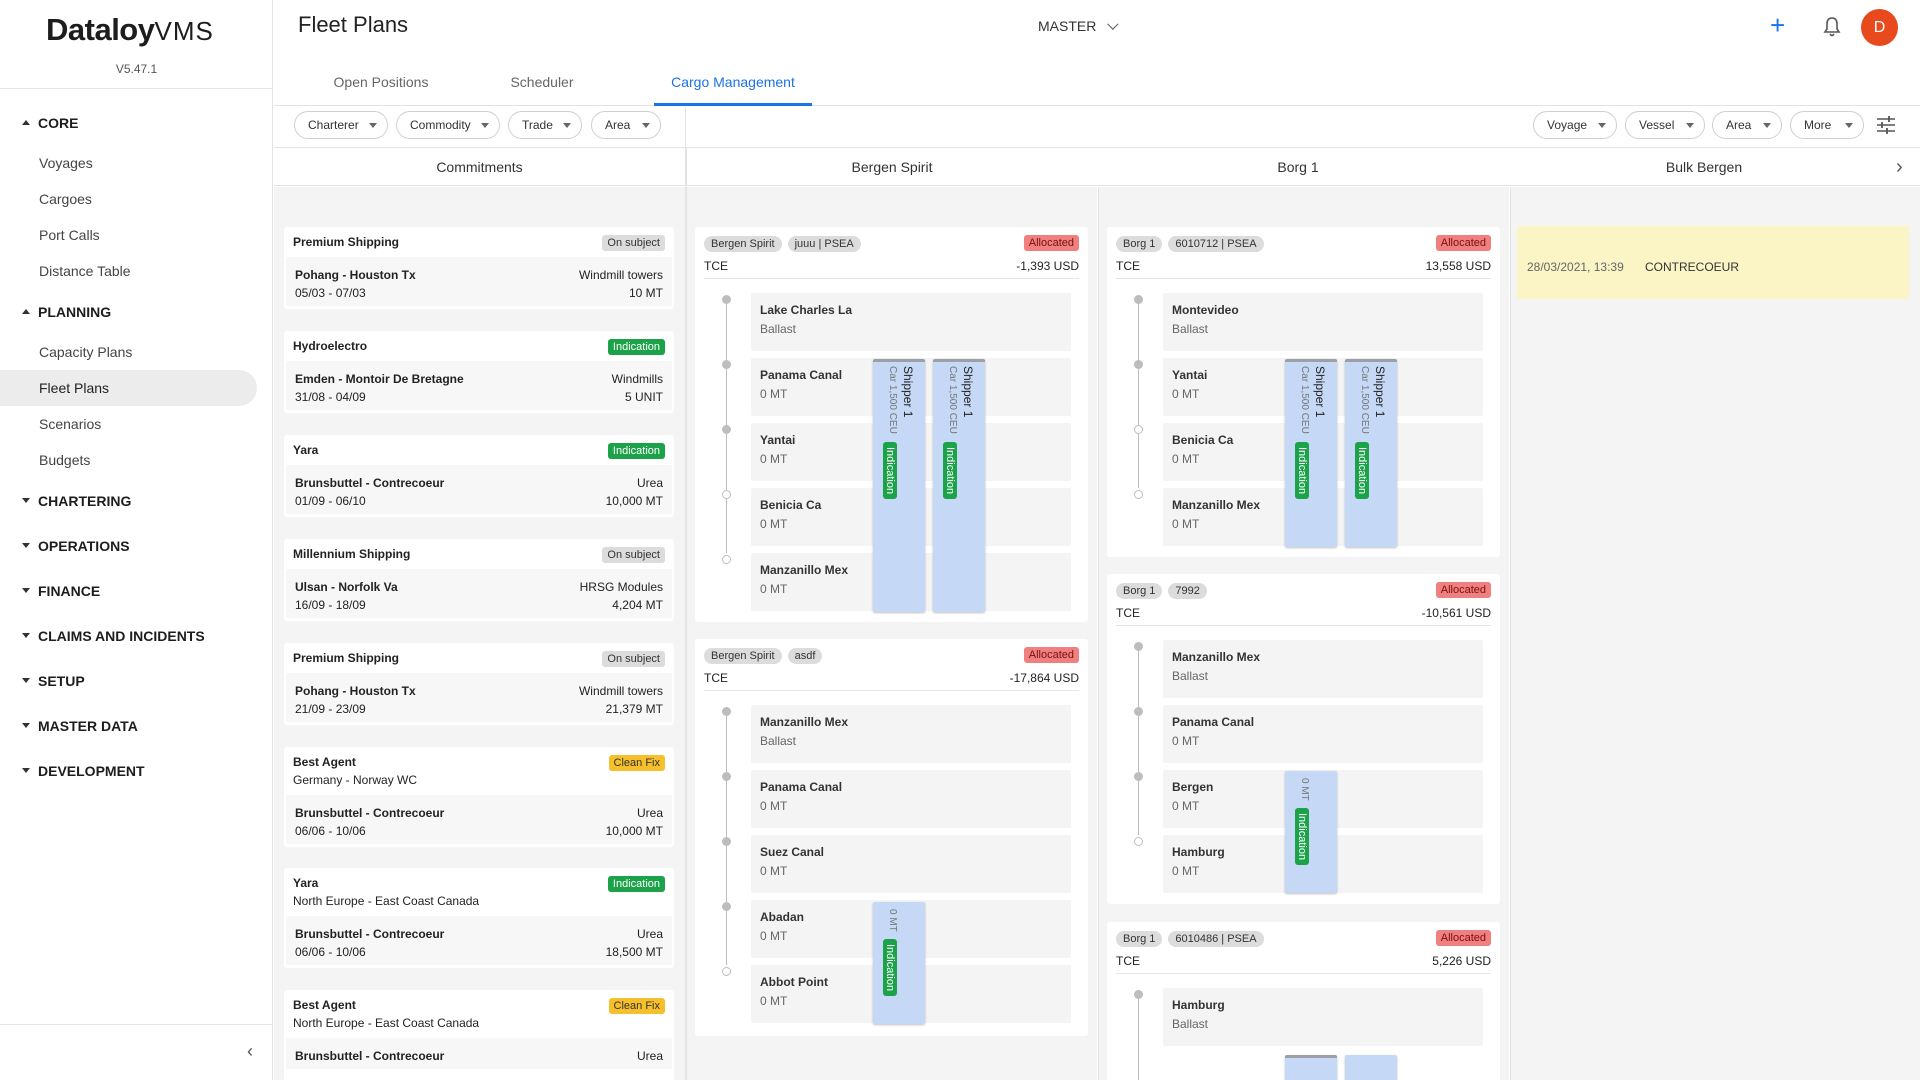  I want to click on charterer-name: Hydroelectro, so click(330, 346).